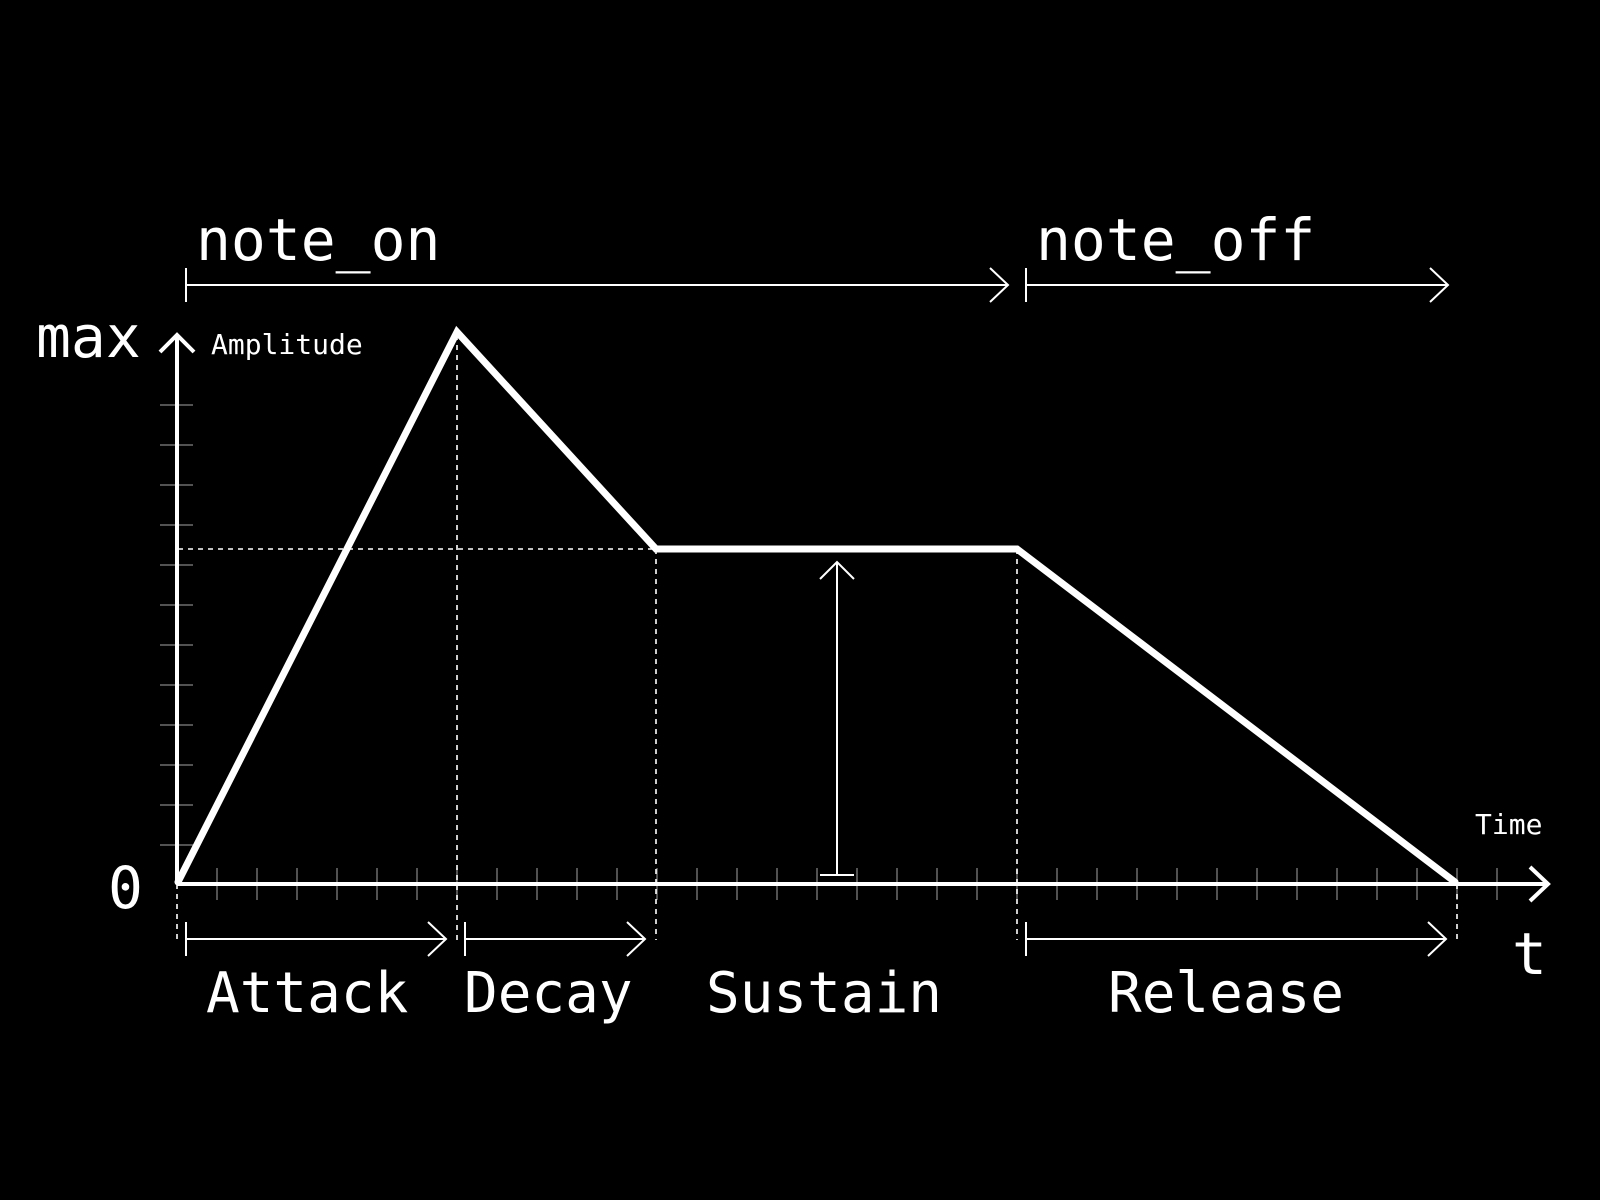 The height and width of the screenshot is (1200, 1600). I want to click on note-on-label: note_on, so click(318, 240).